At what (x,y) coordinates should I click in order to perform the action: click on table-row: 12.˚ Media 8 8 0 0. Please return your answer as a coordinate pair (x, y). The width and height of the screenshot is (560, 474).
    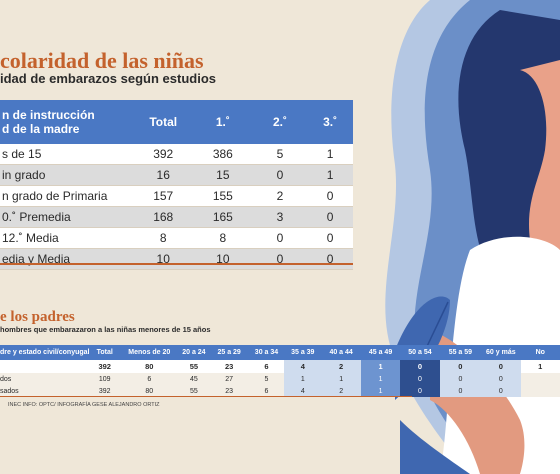
    Looking at the image, I should click on (176, 238).